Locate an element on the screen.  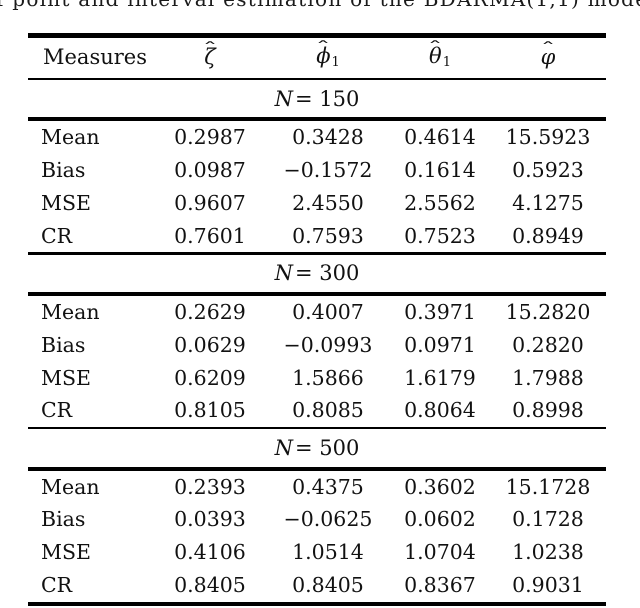
table-row-bias: Bias 0.0393 −0.0625 0.0602 0.1728 is located at coordinates (317, 519).